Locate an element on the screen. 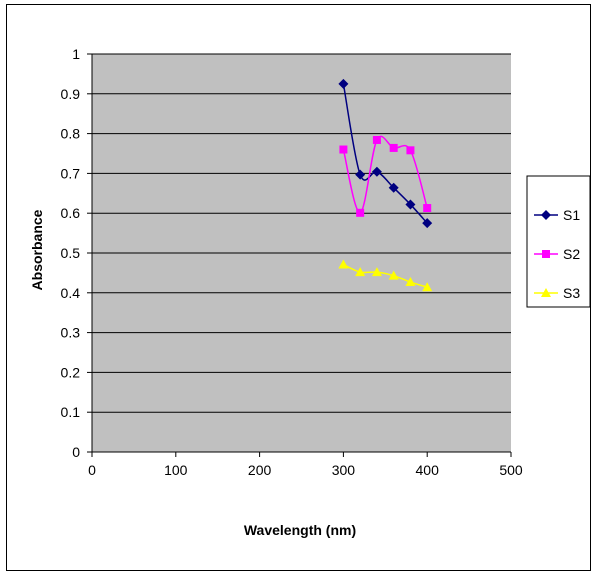 This screenshot has height=577, width=598. legend-label: S1 is located at coordinates (571, 215).